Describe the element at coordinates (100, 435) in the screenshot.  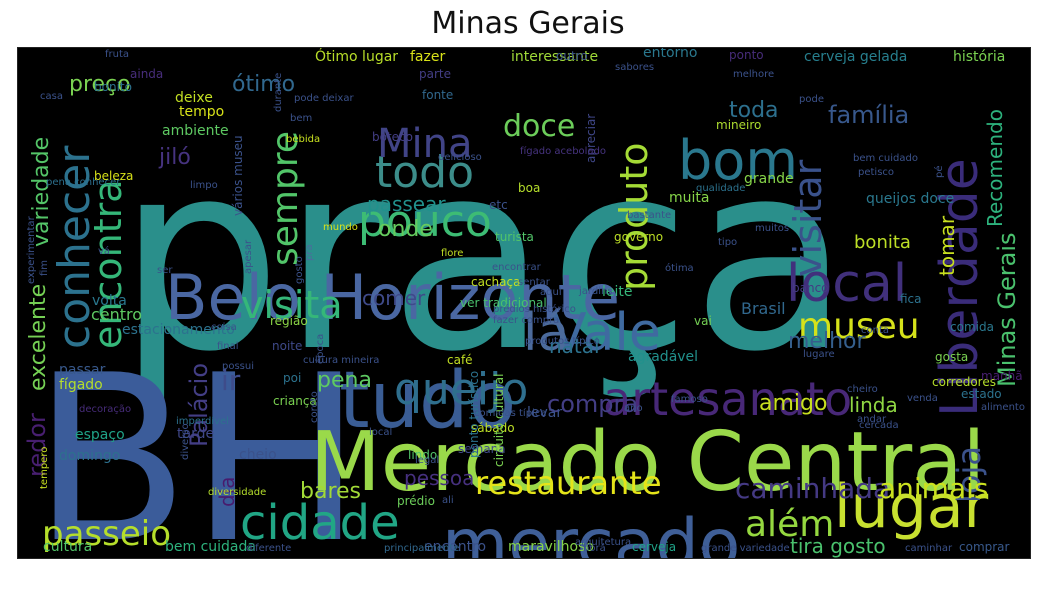
I see `word-103: espaço` at that location.